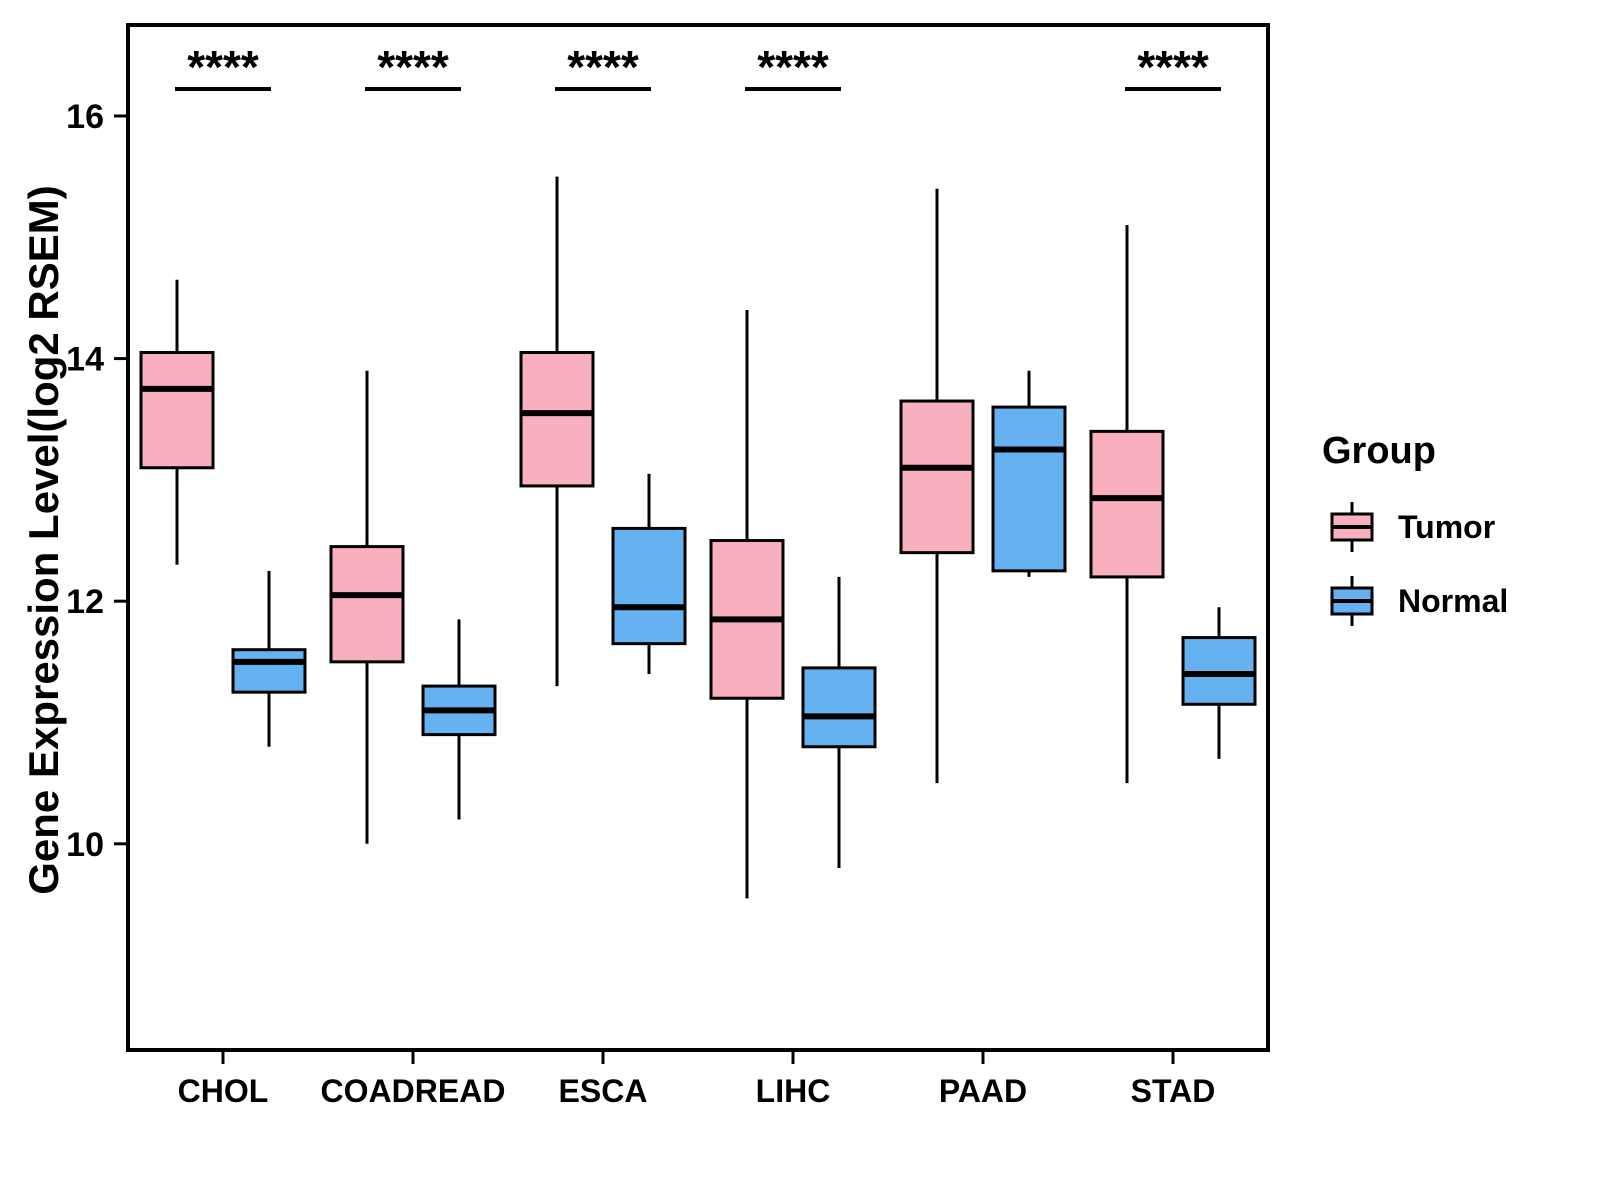 The image size is (1600, 1200). I want to click on y-axis-label: Gene Expression Level(log2 RSEM), so click(43, 540).